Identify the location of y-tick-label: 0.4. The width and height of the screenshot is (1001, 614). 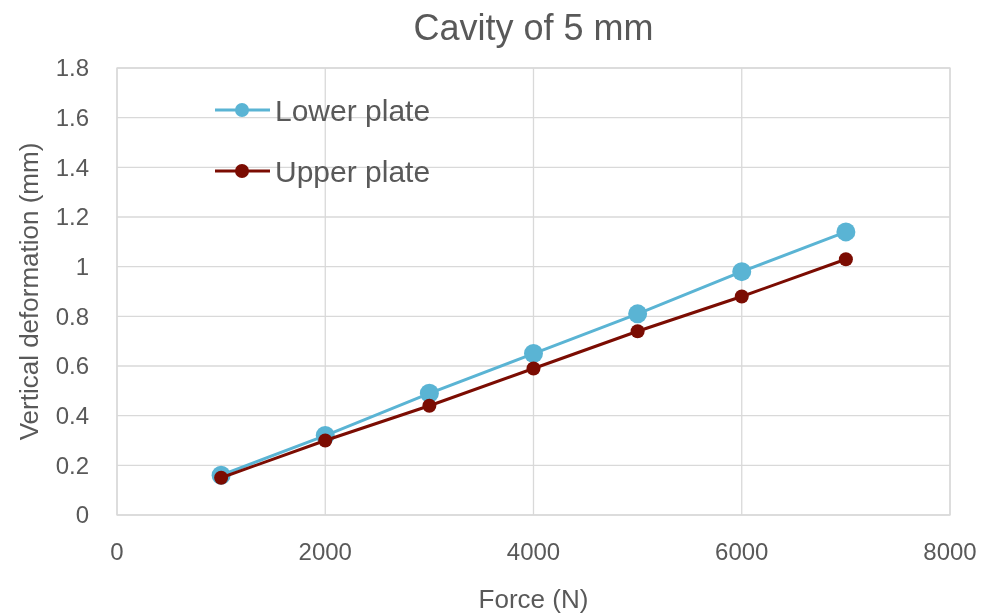
(72, 416).